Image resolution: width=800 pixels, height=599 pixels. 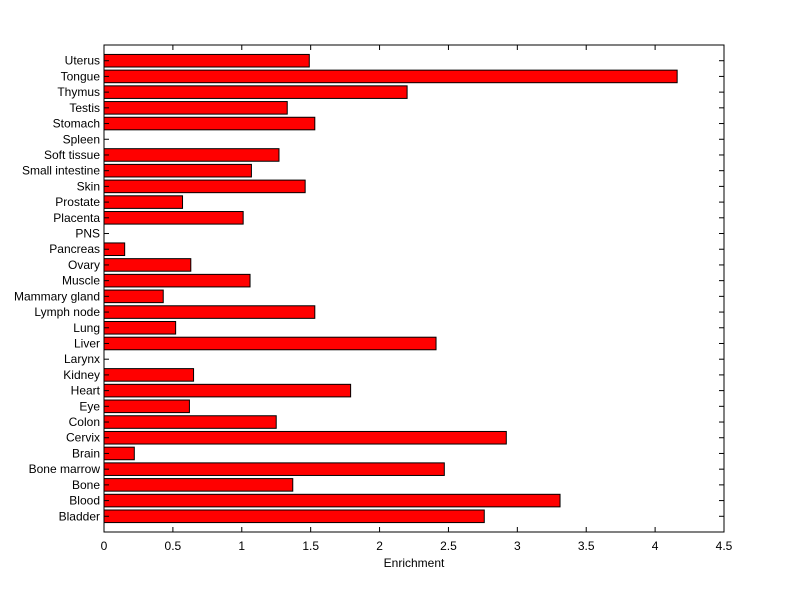 I want to click on category-label: Blood, so click(x=84, y=501).